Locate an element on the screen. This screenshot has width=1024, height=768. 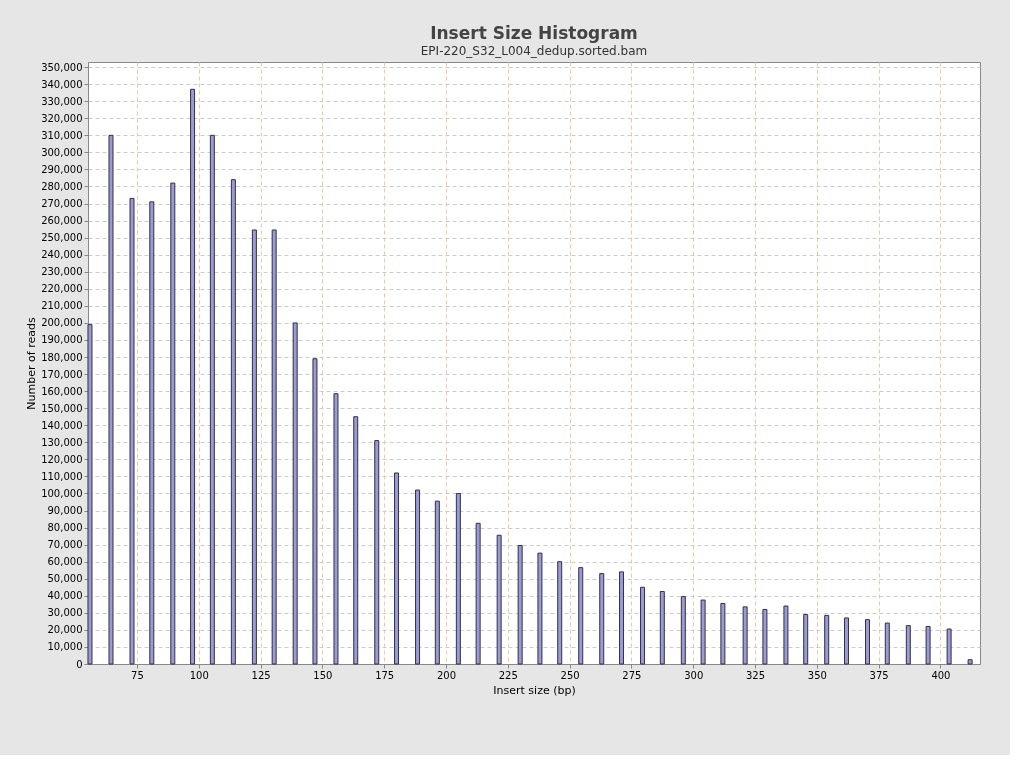
y-axis-title: Number of reads is located at coordinates (32, 363).